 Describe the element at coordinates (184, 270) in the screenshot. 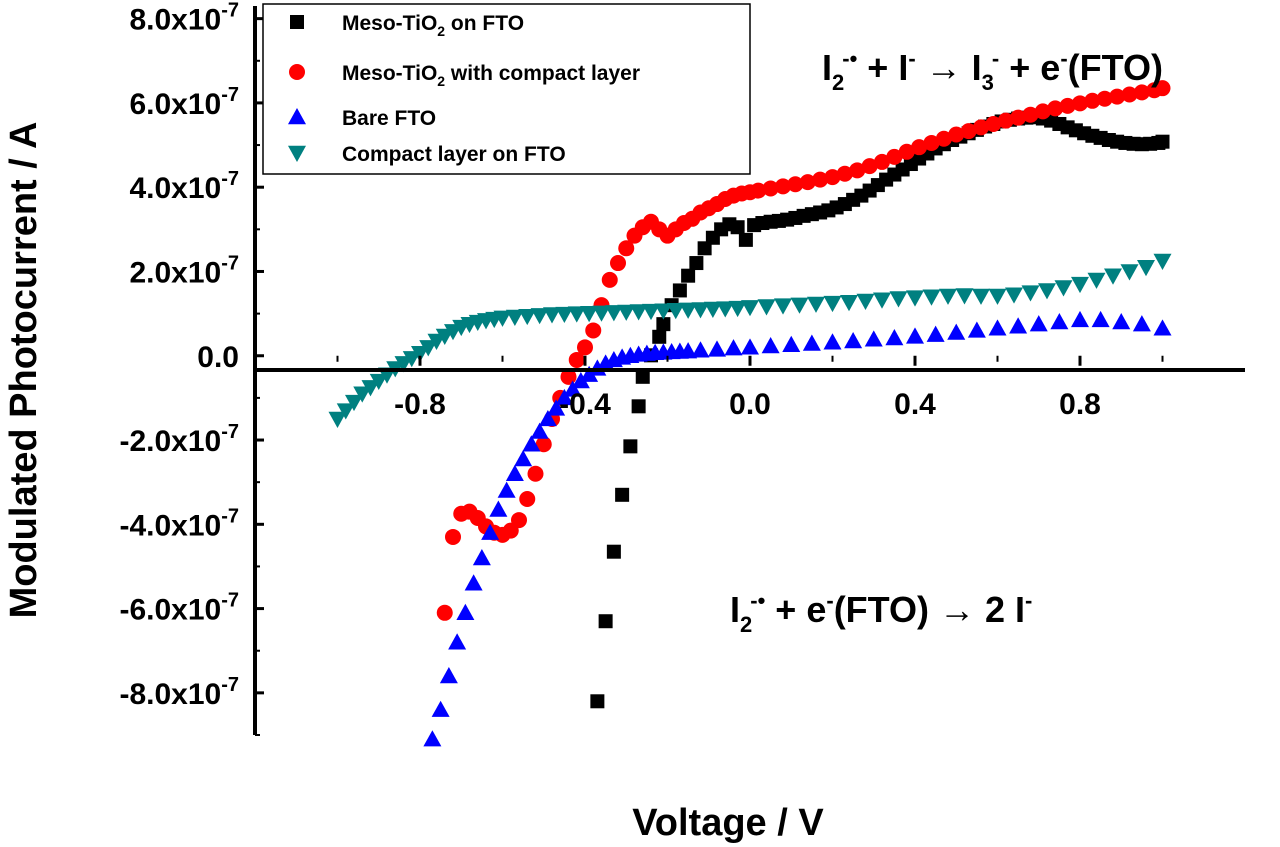

I see `y-tick-label: 2.0x10⁻⁷` at that location.